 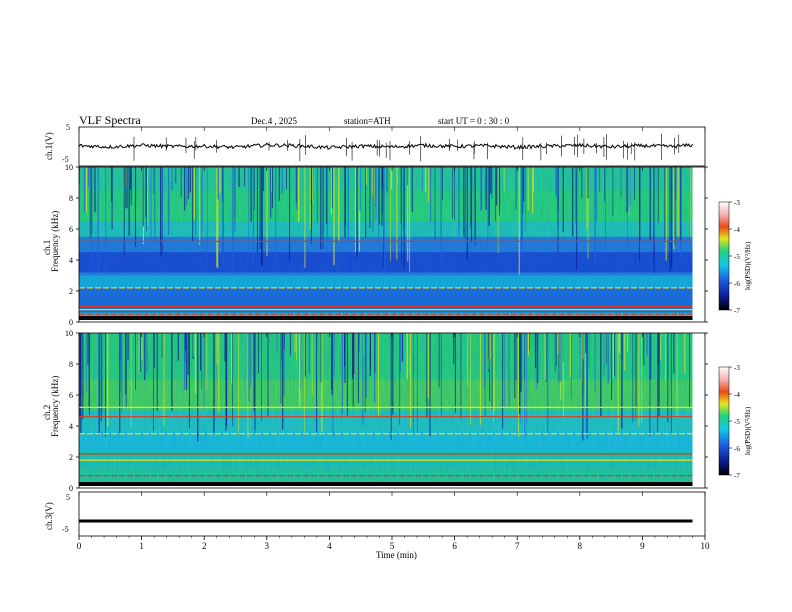 I want to click on ch1-wave-tick-top: 5, so click(x=68, y=127).